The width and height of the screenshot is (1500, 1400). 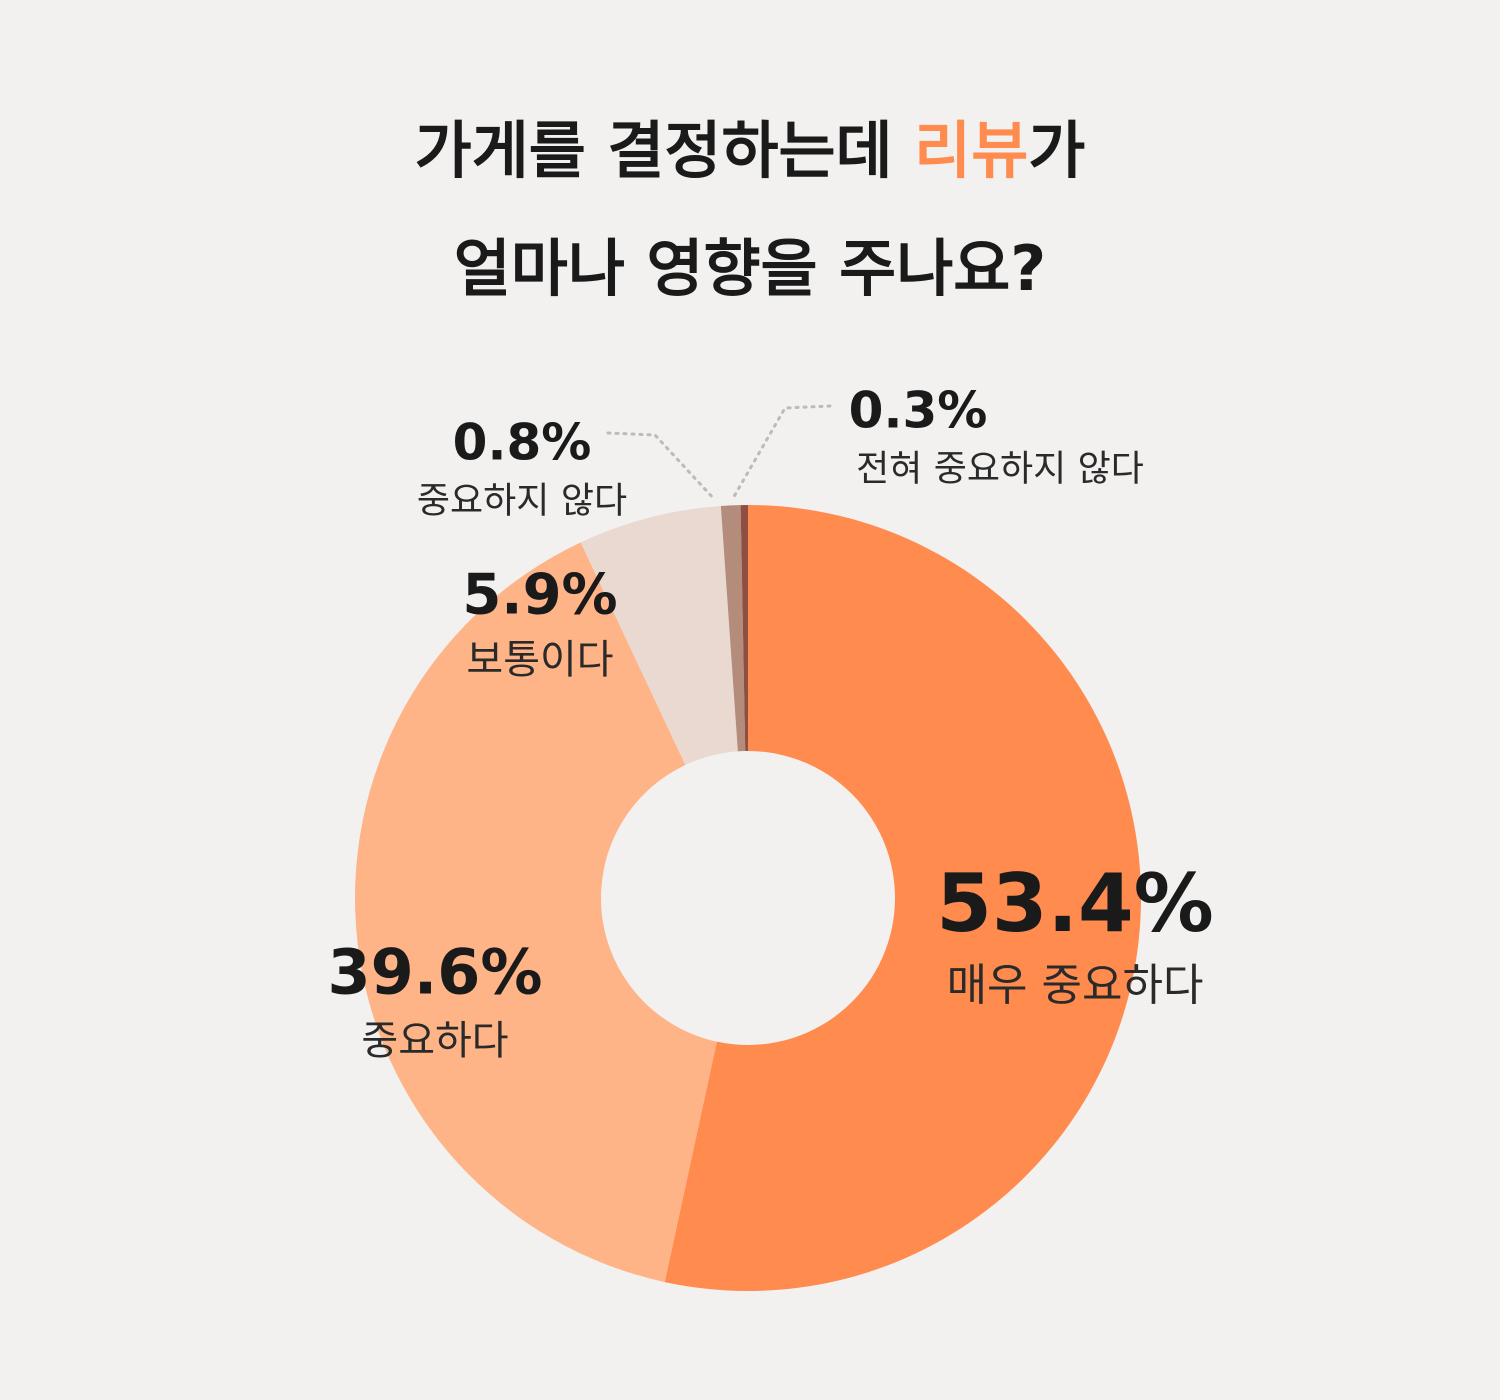 I want to click on category-label: 보통이다, so click(x=539, y=660).